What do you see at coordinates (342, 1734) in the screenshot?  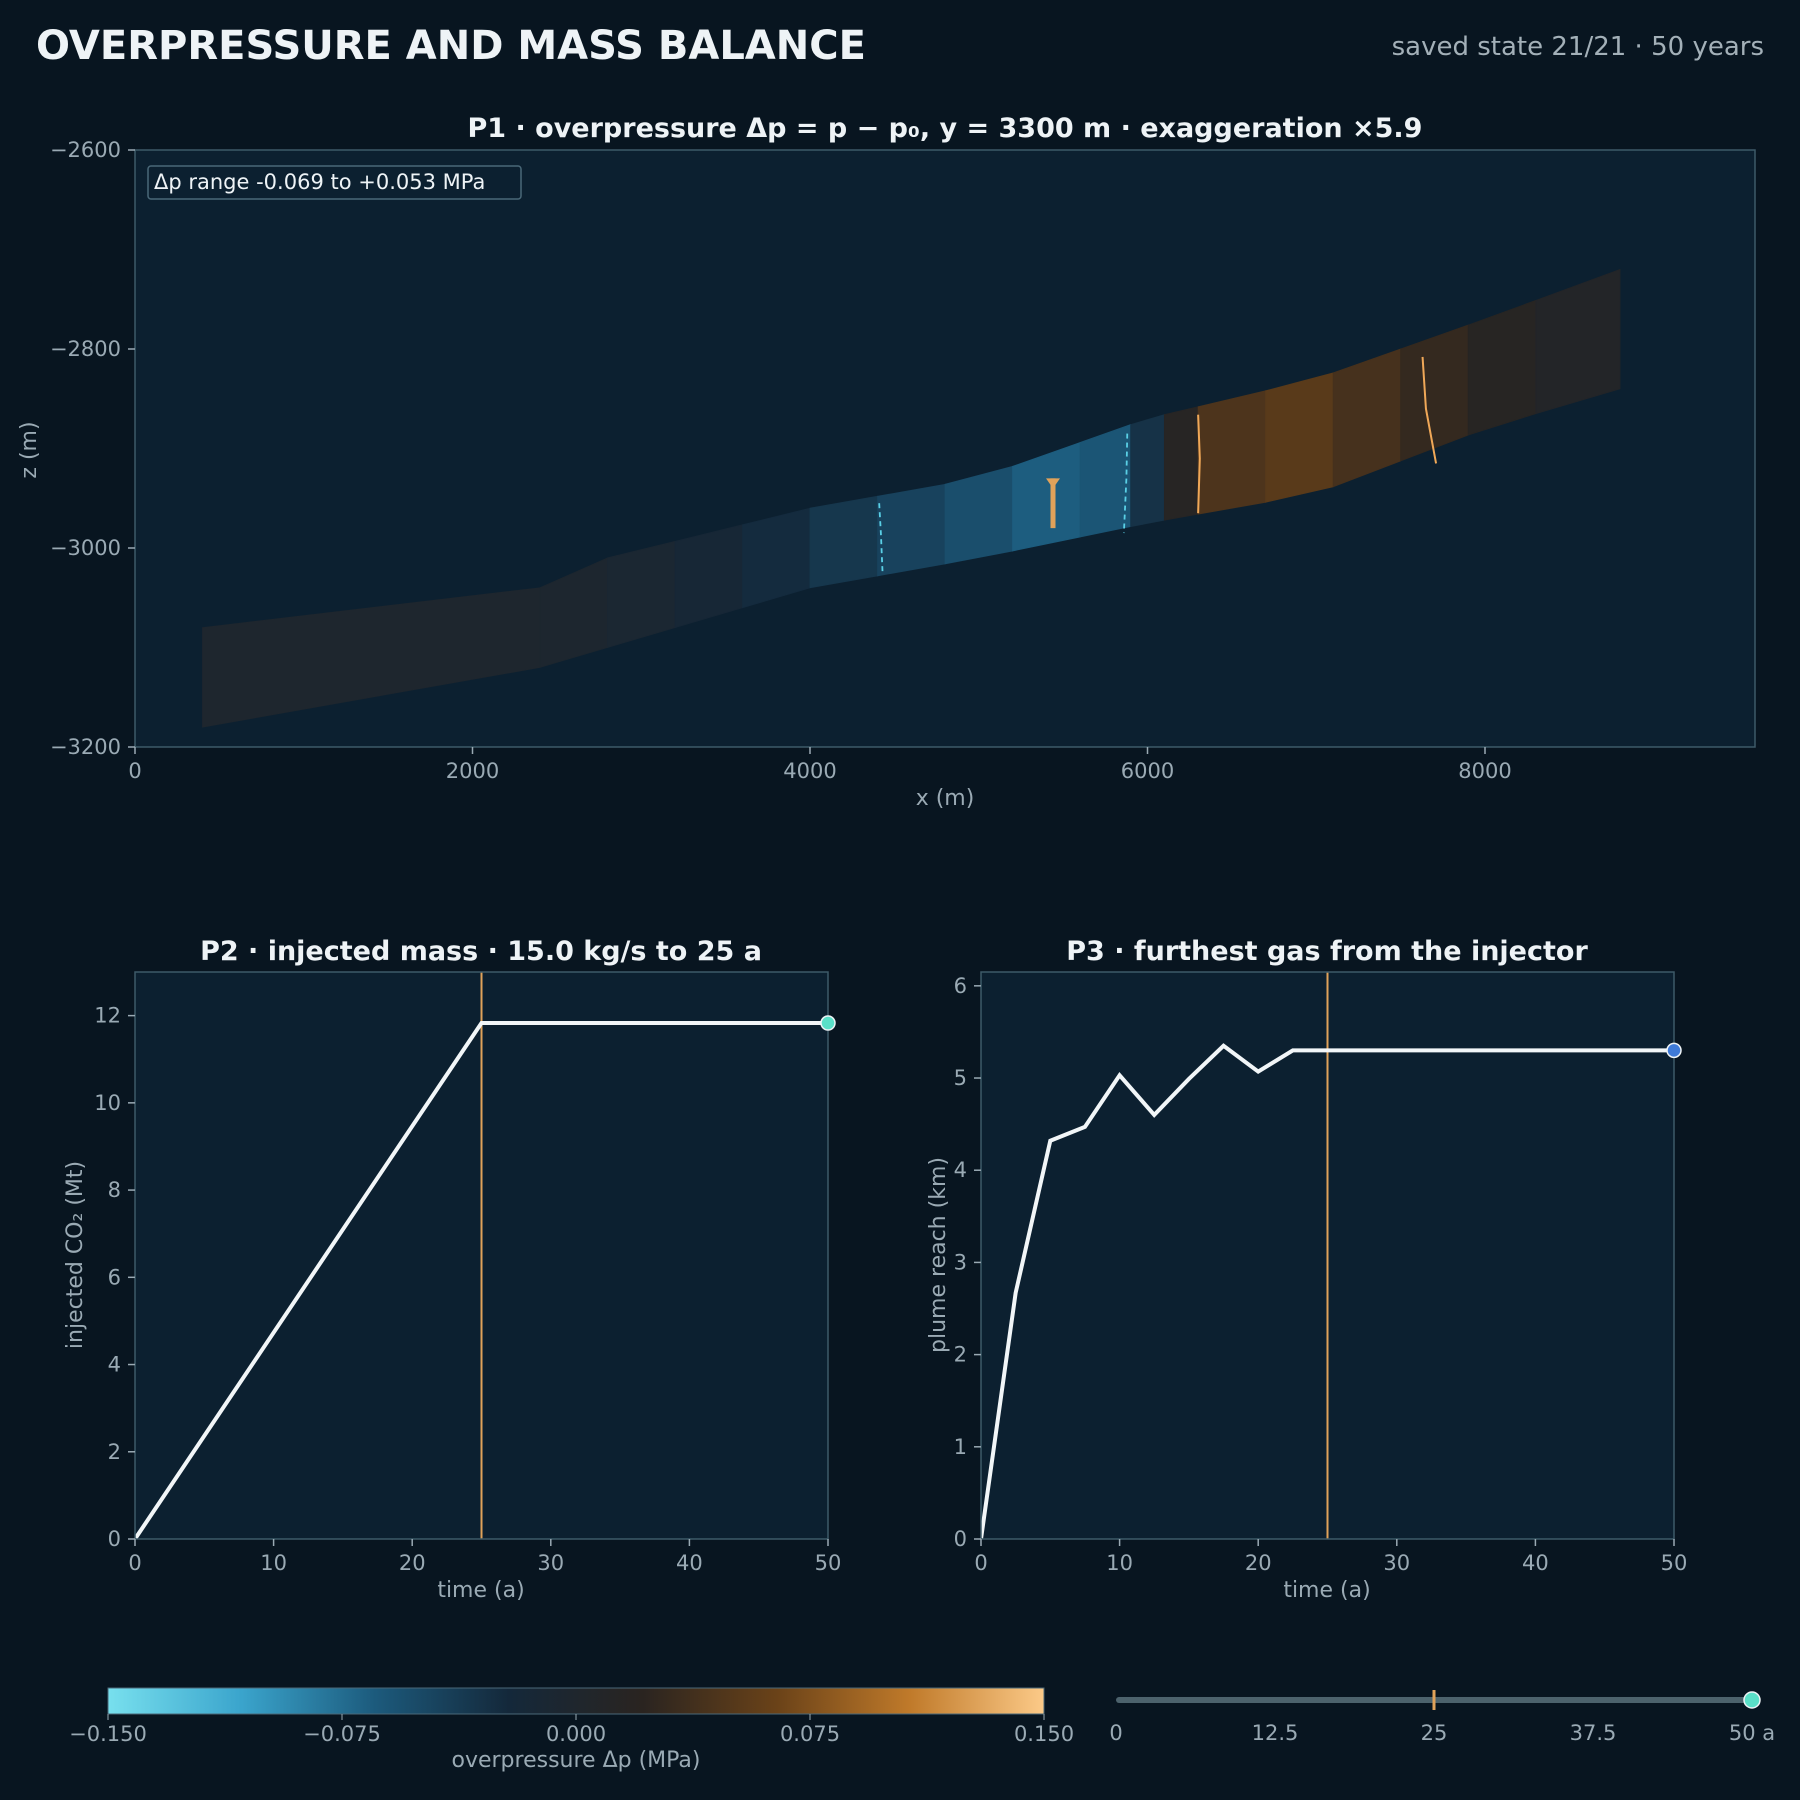 I see `colorbar-tick-label: −0.075` at bounding box center [342, 1734].